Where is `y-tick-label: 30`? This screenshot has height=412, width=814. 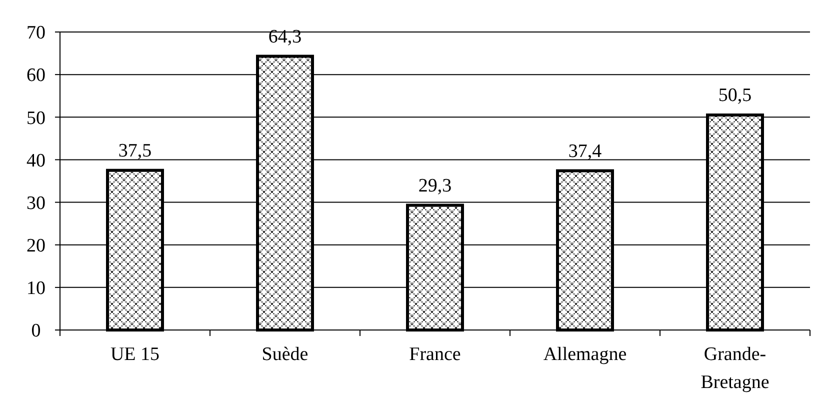 y-tick-label: 30 is located at coordinates (36, 203).